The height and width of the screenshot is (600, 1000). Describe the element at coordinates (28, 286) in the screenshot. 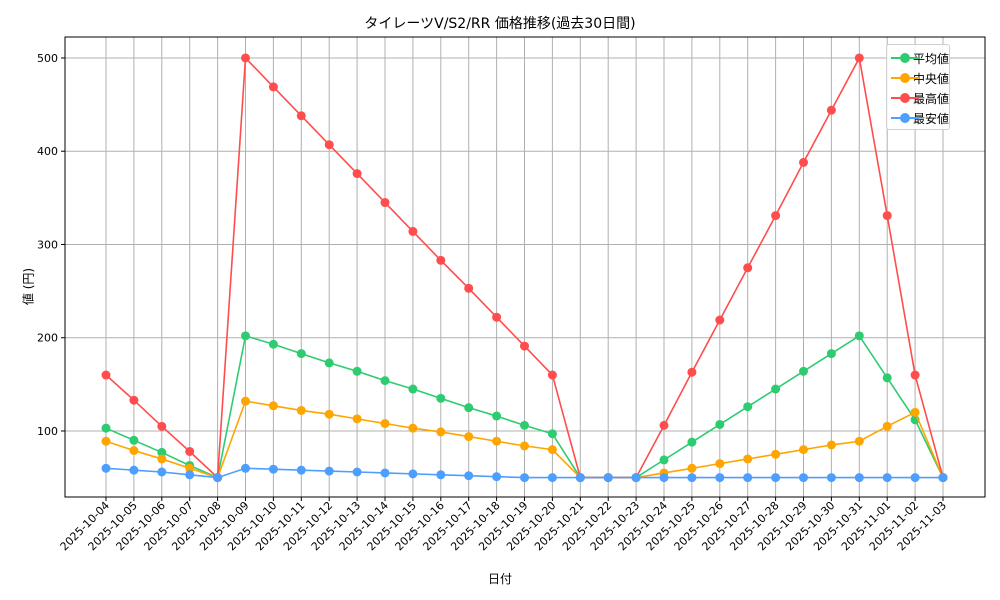

I see `y-axis-label: 値 (円)` at that location.